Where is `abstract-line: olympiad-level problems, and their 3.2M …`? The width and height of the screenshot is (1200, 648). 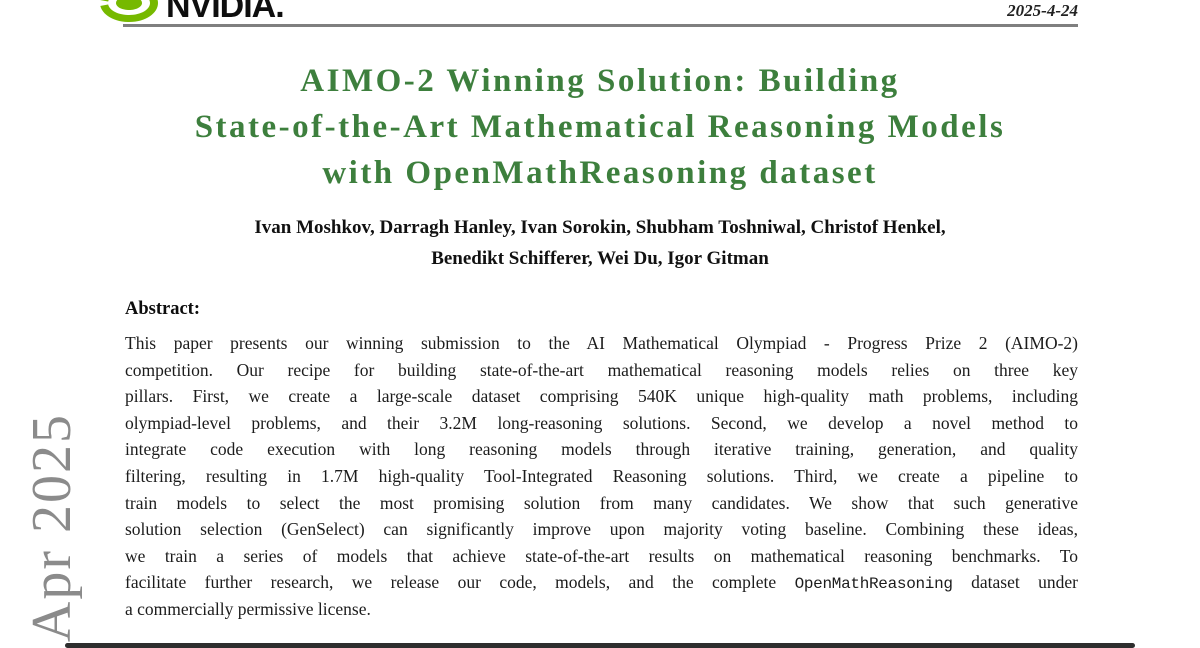
abstract-line: olympiad-level problems, and their 3.2M … is located at coordinates (601, 423).